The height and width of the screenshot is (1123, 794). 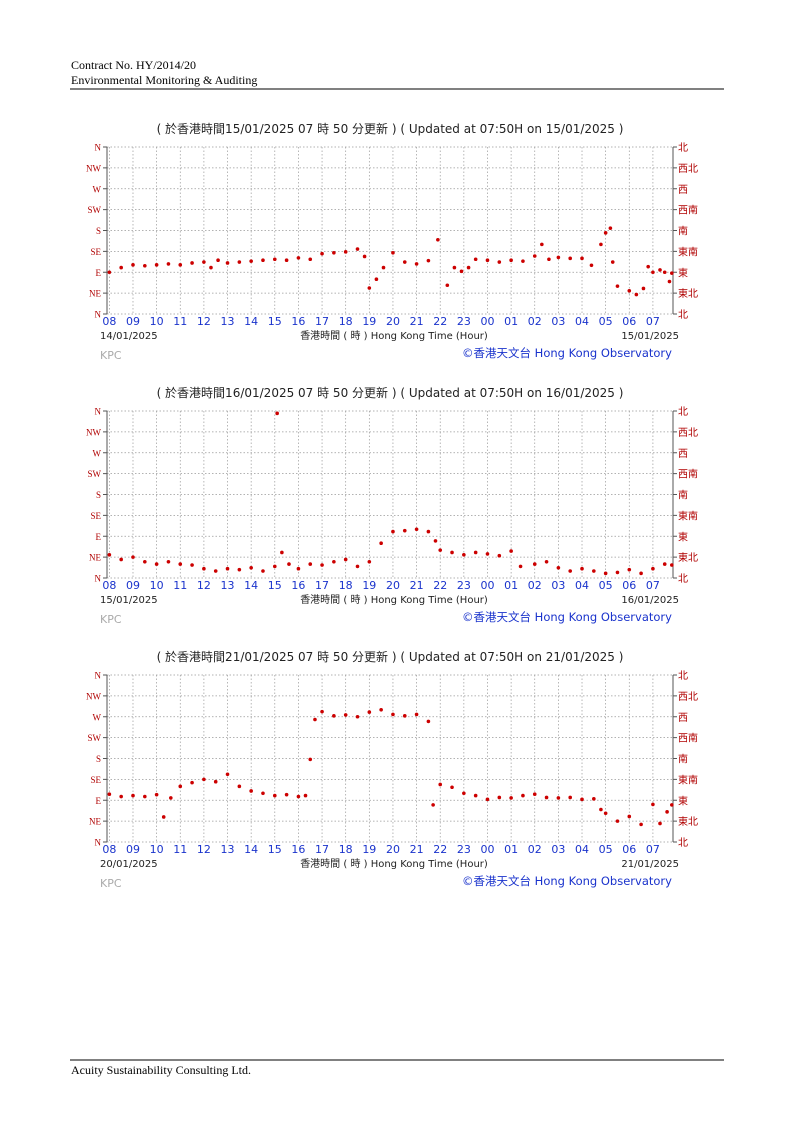 What do you see at coordinates (133, 849) in the screenshot?
I see `x-tick-label: 09` at bounding box center [133, 849].